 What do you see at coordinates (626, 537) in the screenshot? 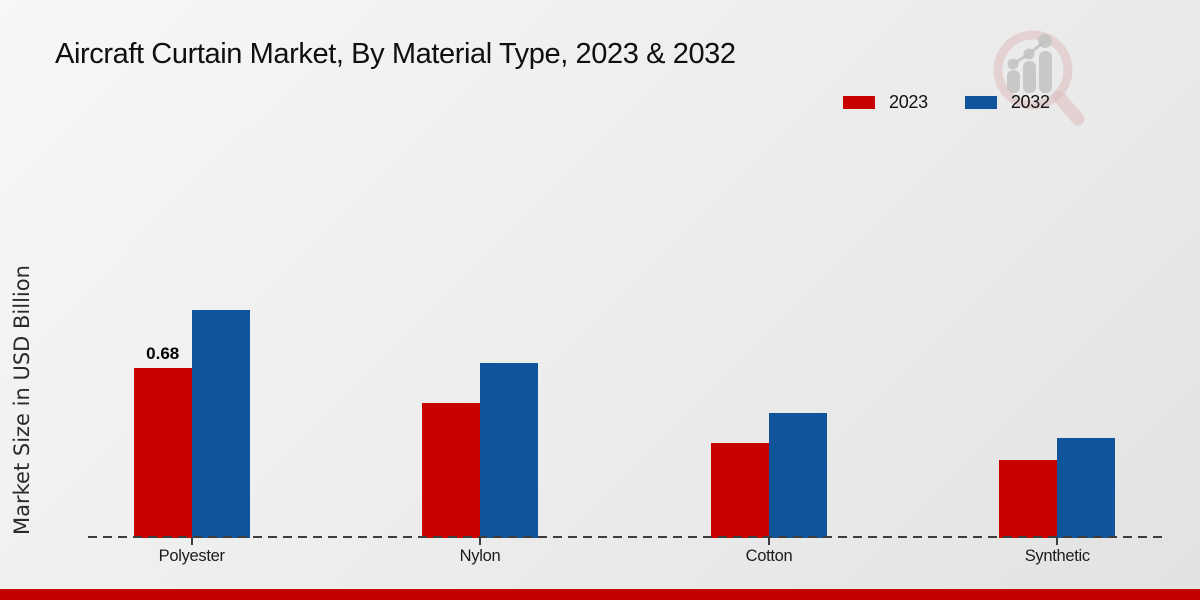
I see `x-axis-baseline` at bounding box center [626, 537].